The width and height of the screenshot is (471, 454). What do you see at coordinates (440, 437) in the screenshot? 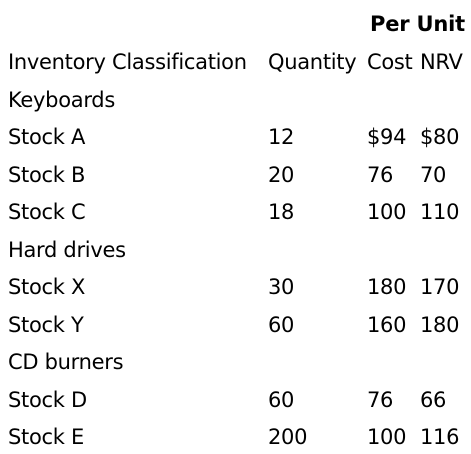
I see `row-nrv: 116` at bounding box center [440, 437].